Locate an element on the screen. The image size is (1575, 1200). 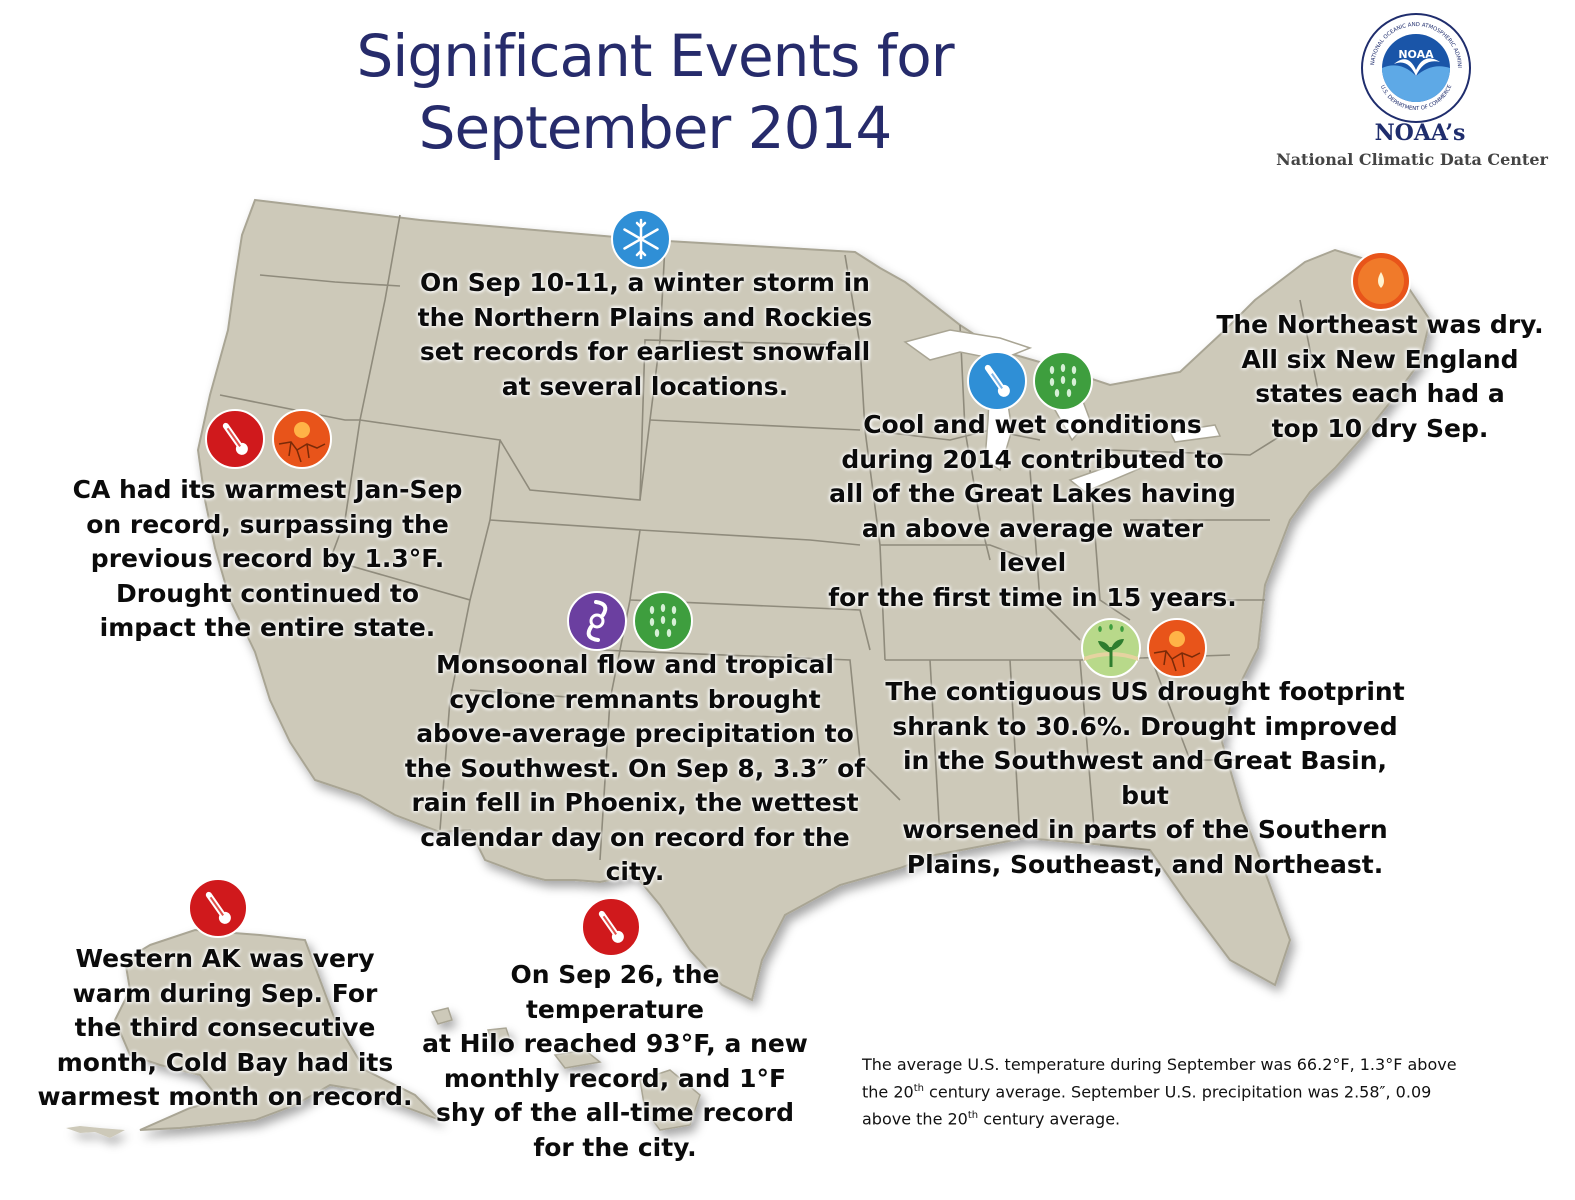
summary-text: above the 20 is located at coordinates (915, 1119).